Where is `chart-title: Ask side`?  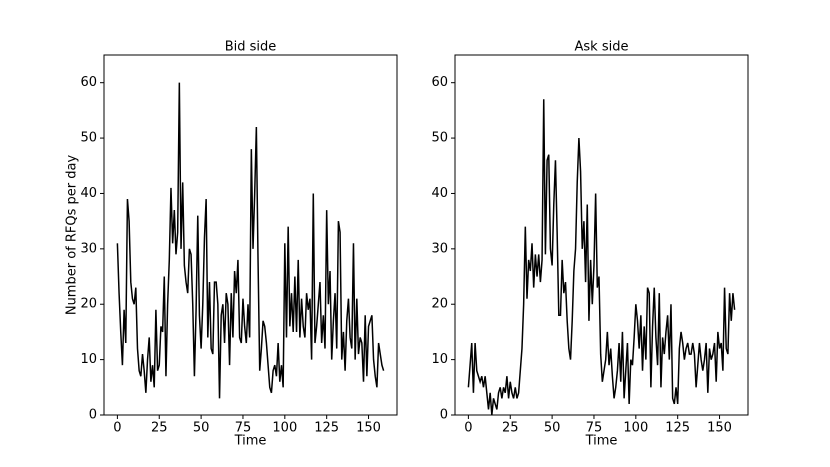 chart-title: Ask side is located at coordinates (602, 47).